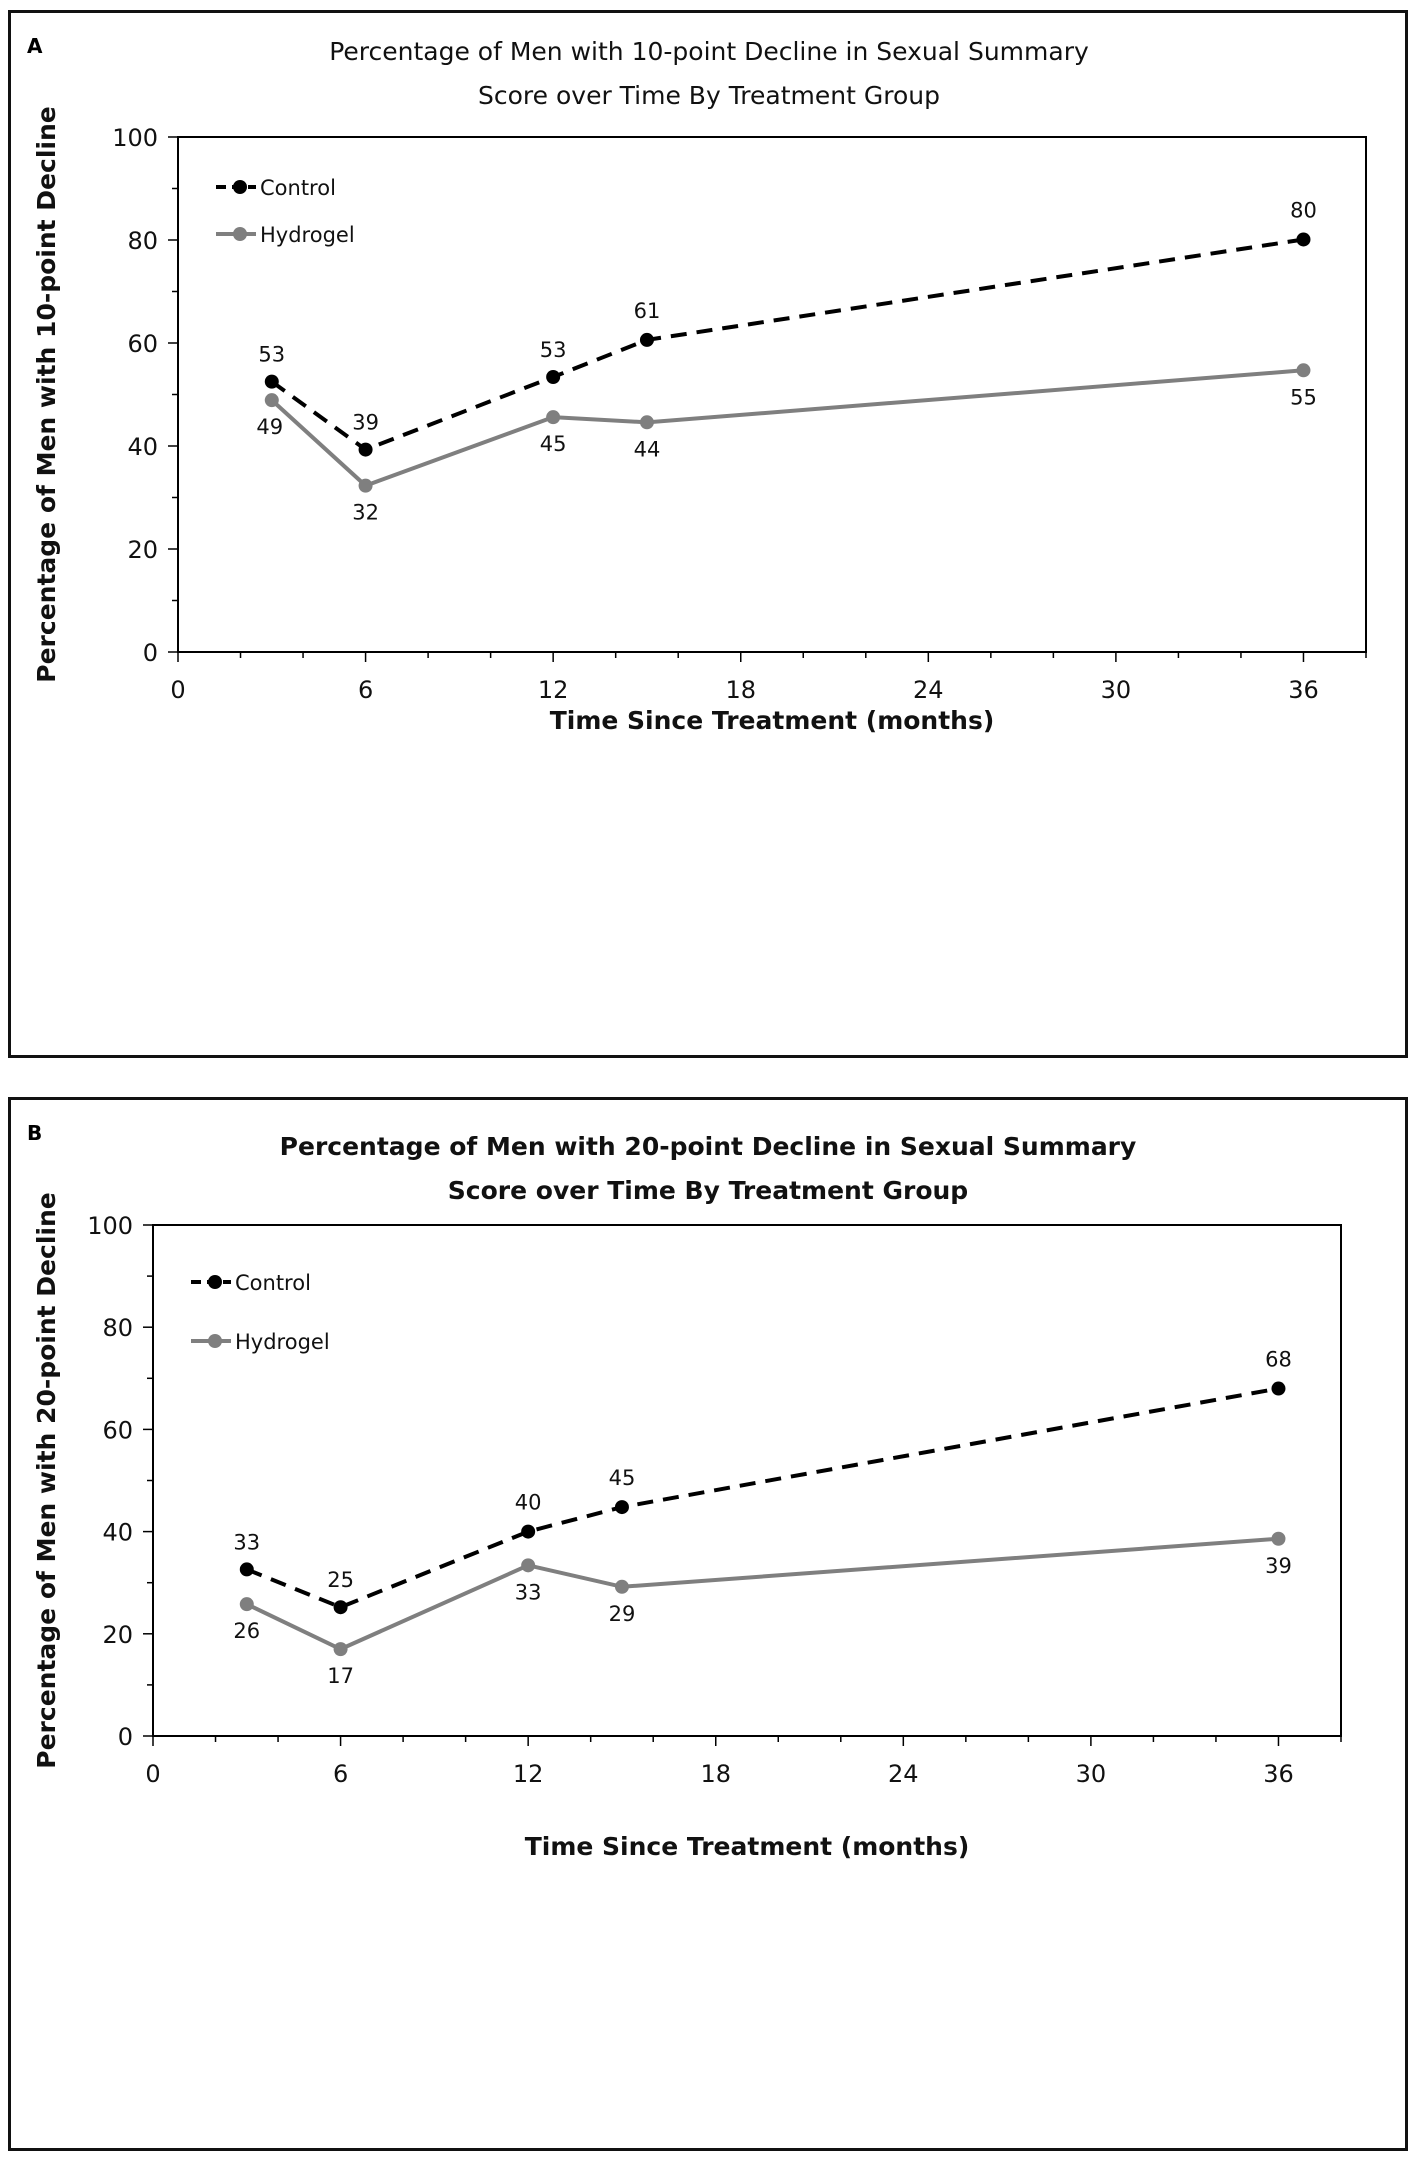  I want to click on data-label-hydrogel: 55, so click(1303, 397).